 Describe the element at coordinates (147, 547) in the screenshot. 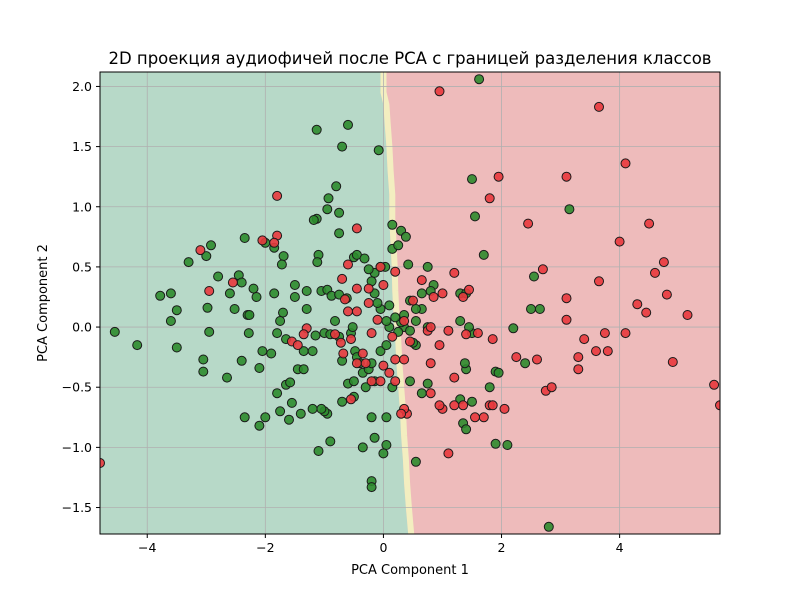

I see `x-tick-label: −4` at that location.